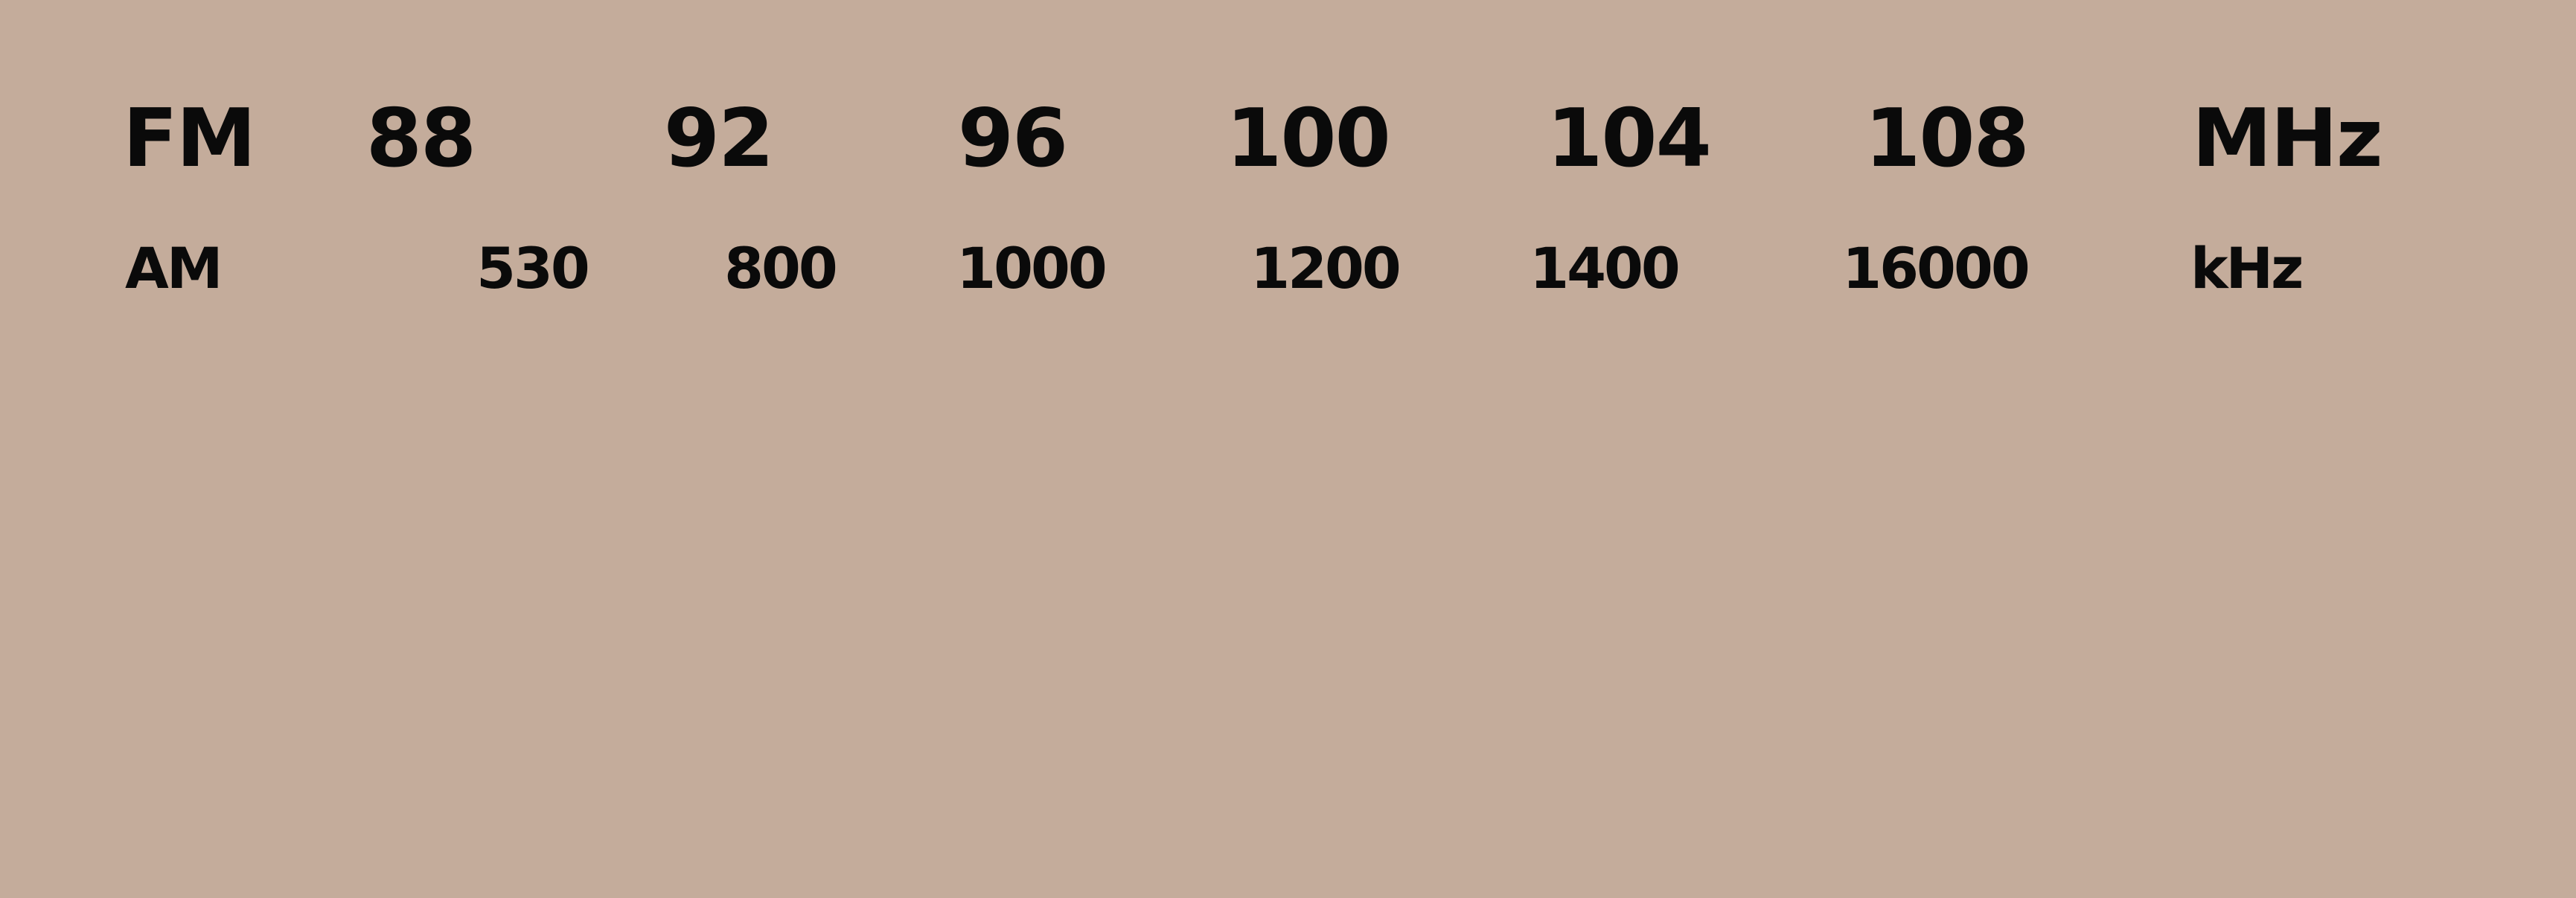 Image resolution: width=2576 pixels, height=898 pixels. Describe the element at coordinates (1605, 268) in the screenshot. I see `am-tick-label: 1400` at that location.